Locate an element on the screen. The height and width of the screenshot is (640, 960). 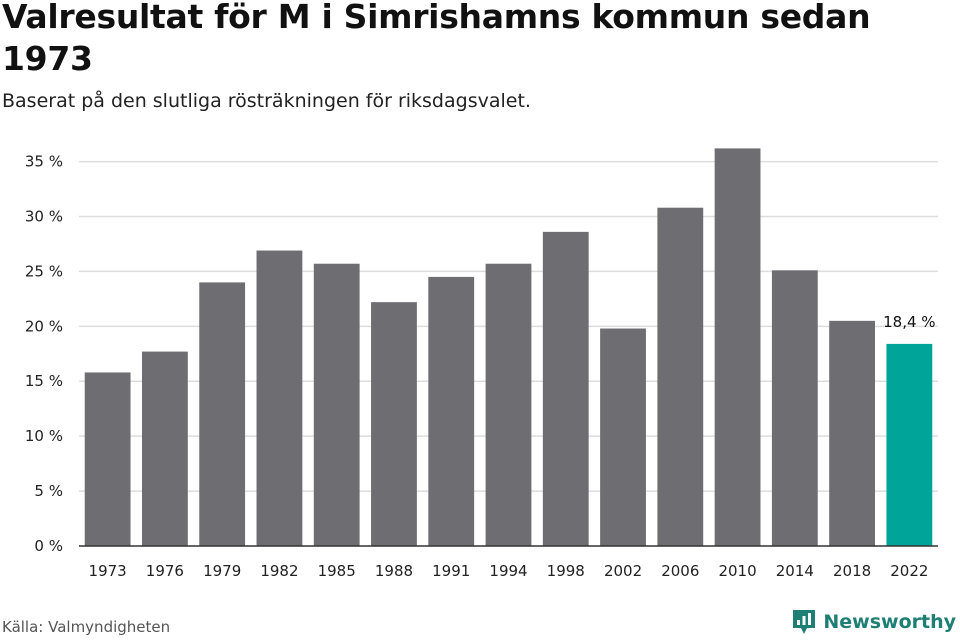
bar-1979 is located at coordinates (222, 414).